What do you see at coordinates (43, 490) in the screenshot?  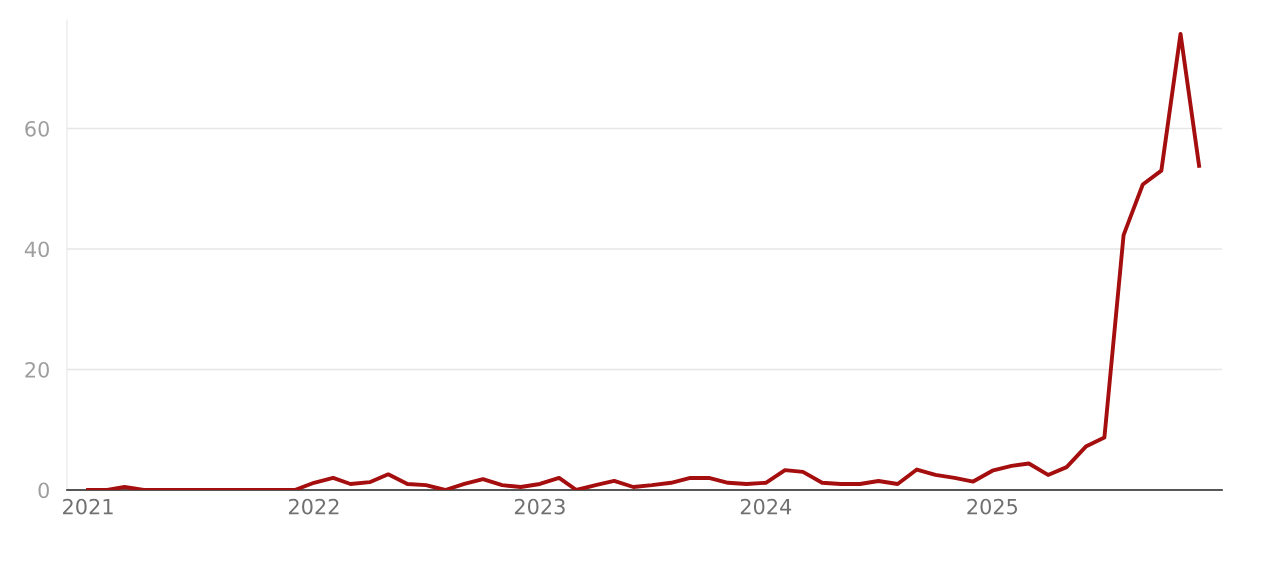 I see `y-tick-label: 0` at bounding box center [43, 490].